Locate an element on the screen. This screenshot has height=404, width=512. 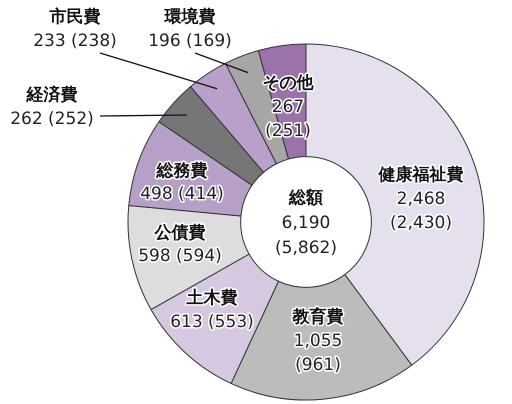
annotation: (5,862) is located at coordinates (306, 248).